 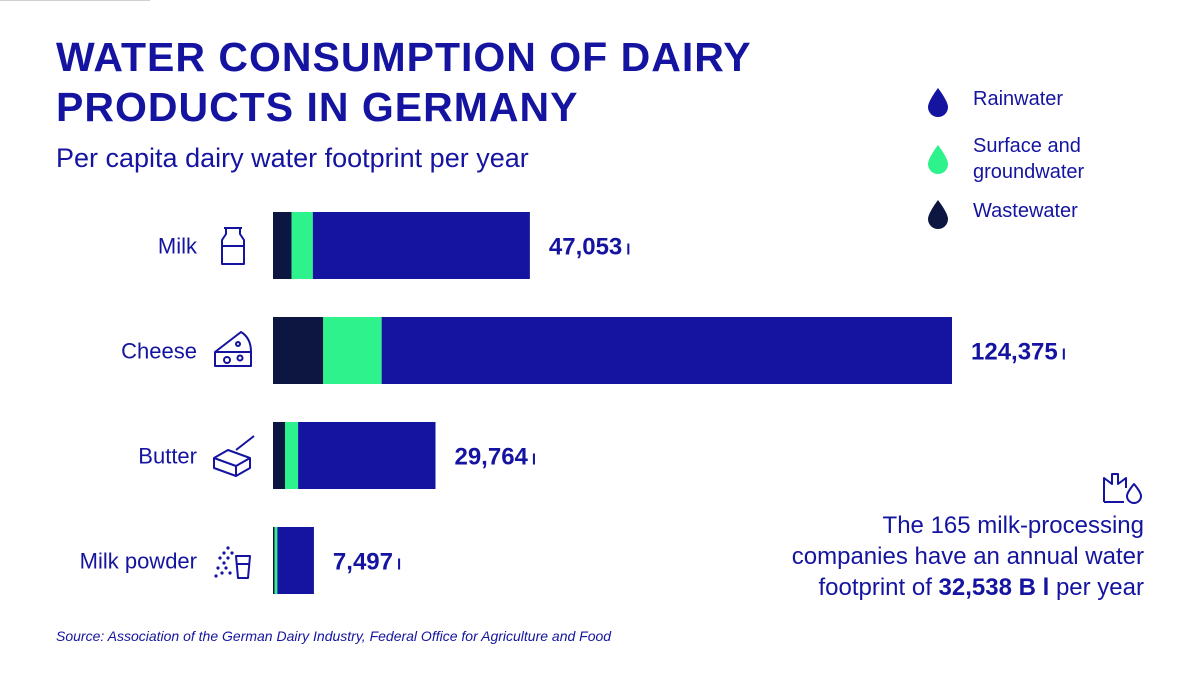 What do you see at coordinates (495, 457) in the screenshot?
I see `bar-total-label: 29,764 l` at bounding box center [495, 457].